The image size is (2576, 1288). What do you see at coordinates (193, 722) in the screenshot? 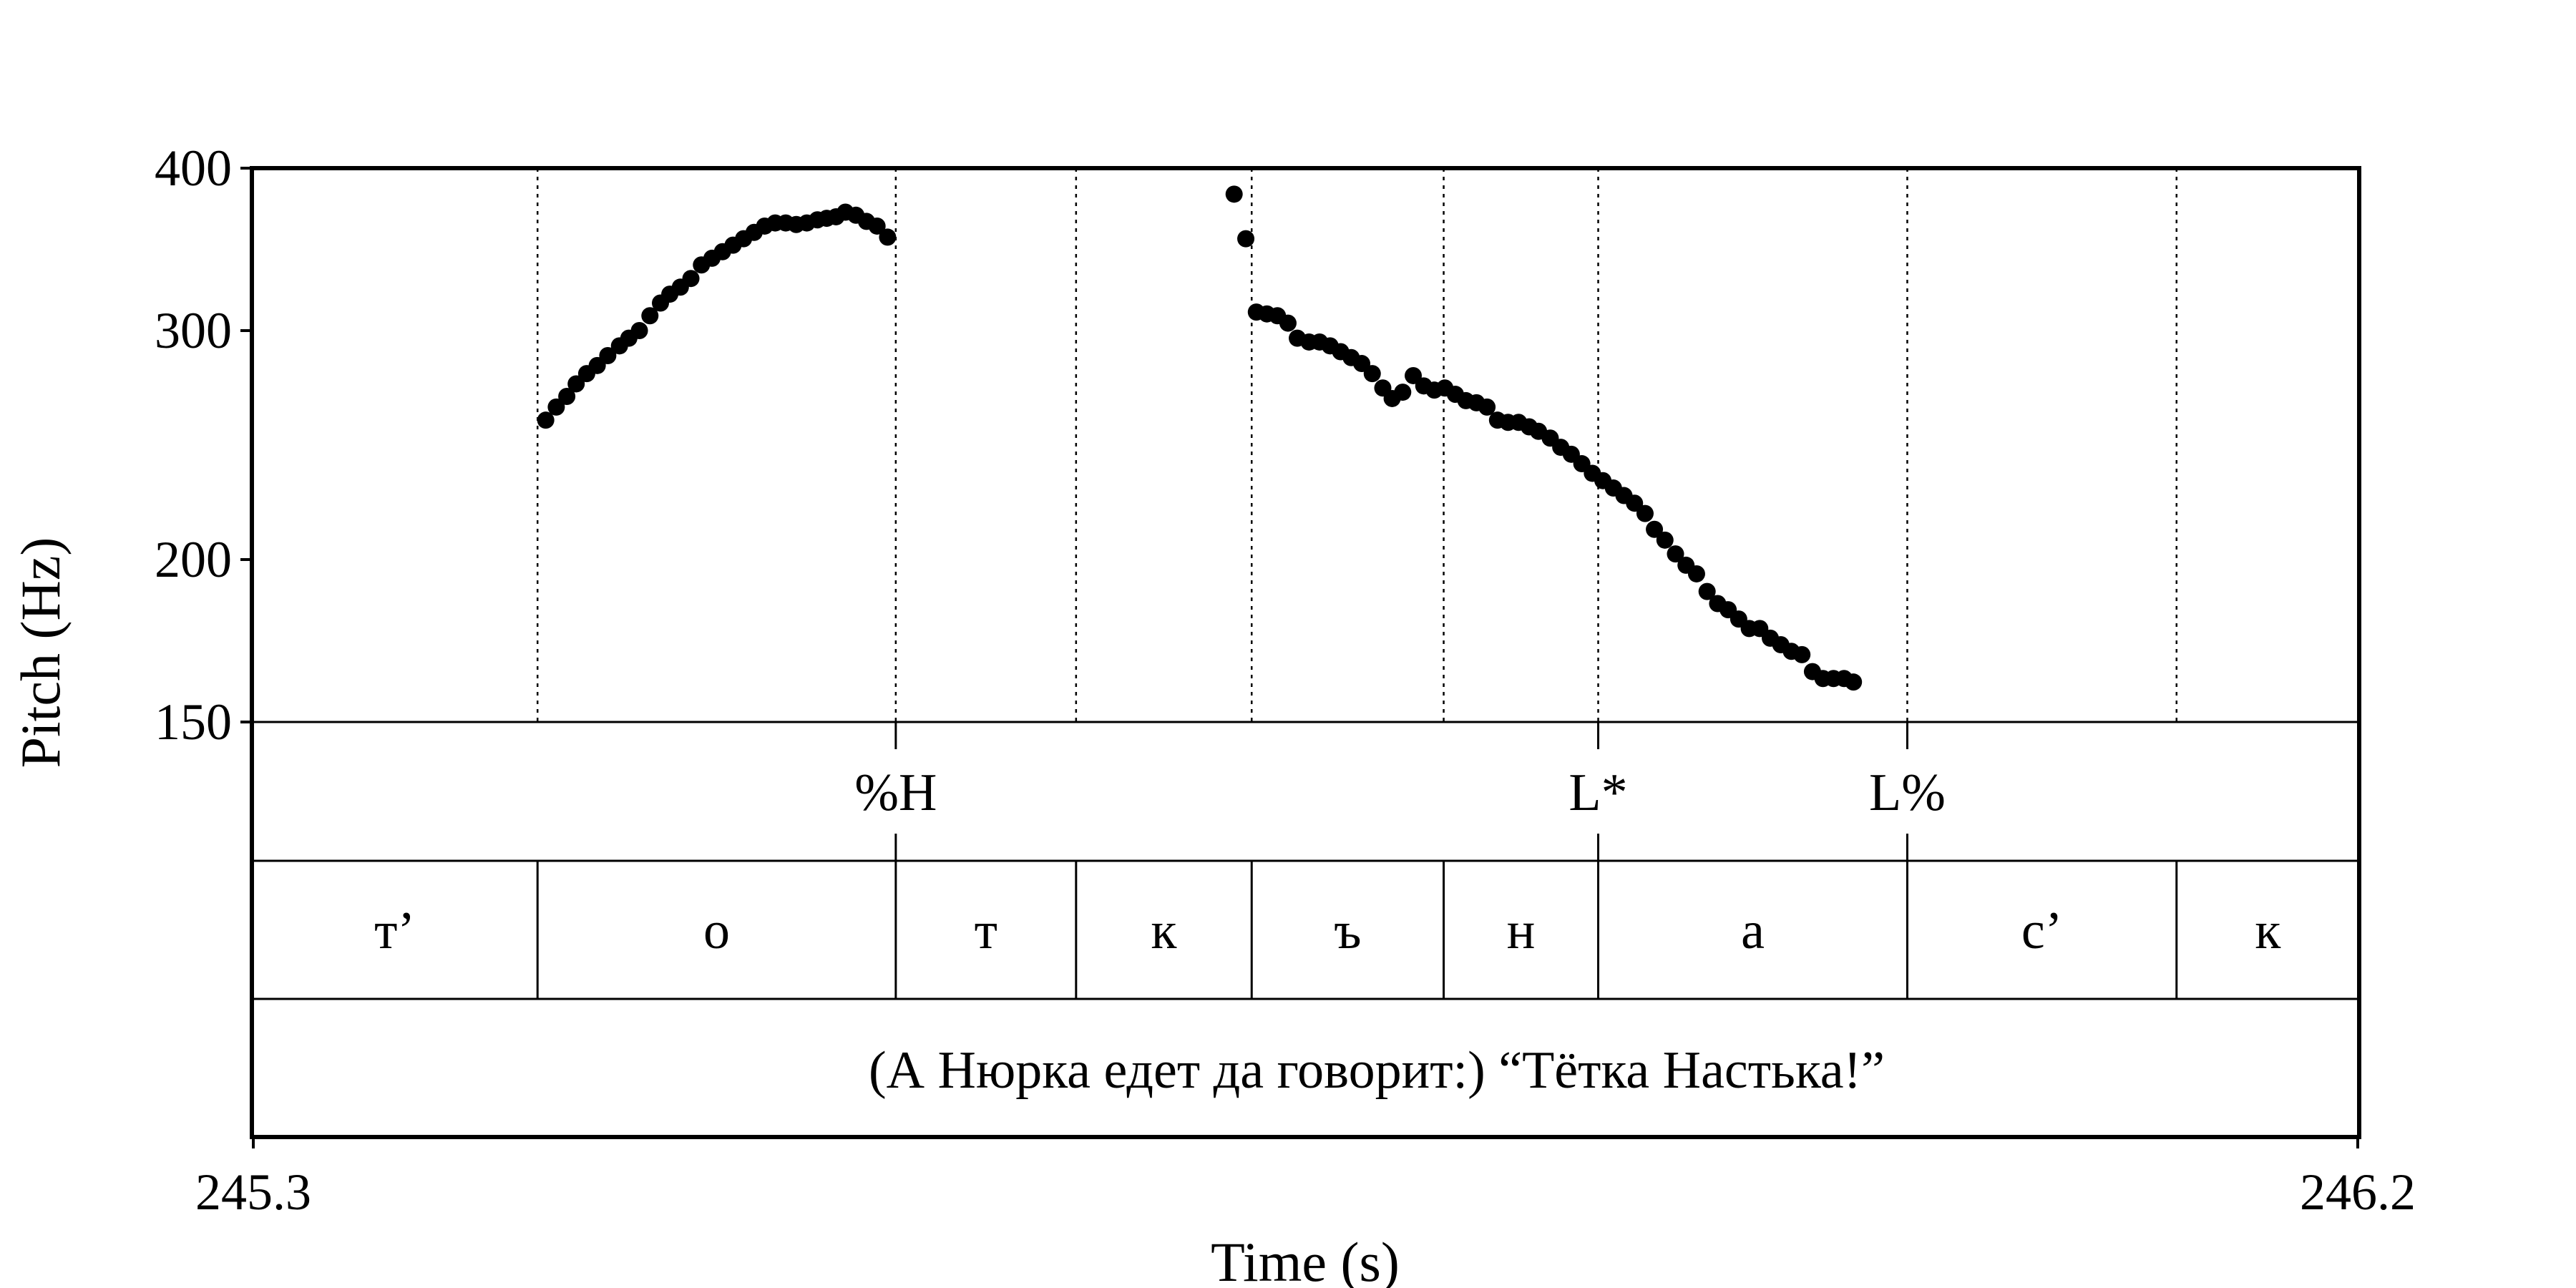
I see `y-axis-tick-label: 150` at bounding box center [193, 722].